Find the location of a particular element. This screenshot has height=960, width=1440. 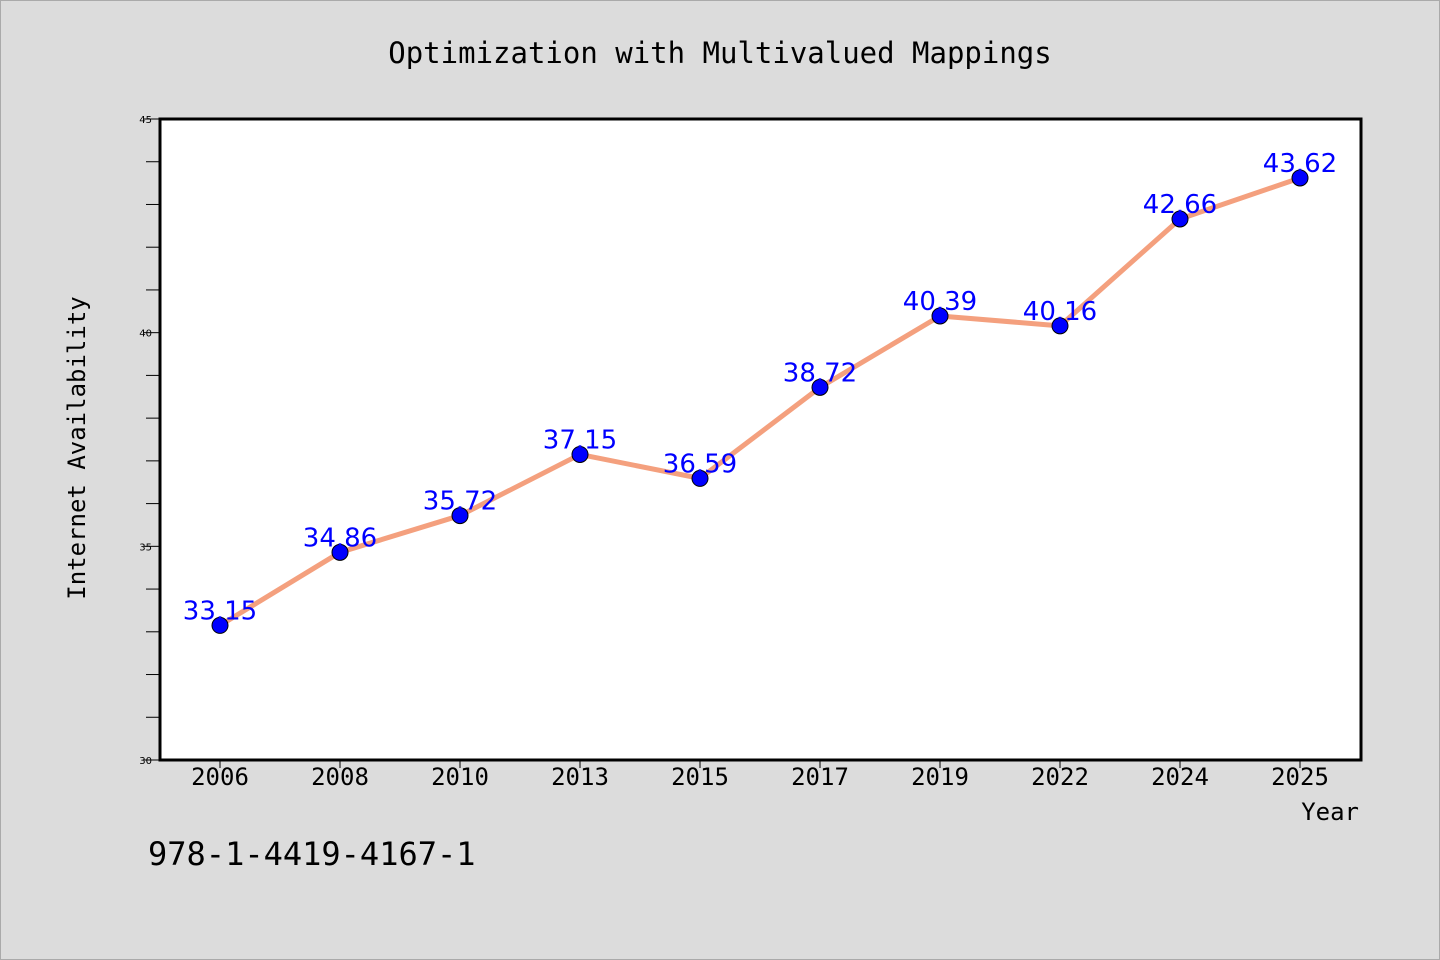

data-label: 34.86 is located at coordinates (340, 538).